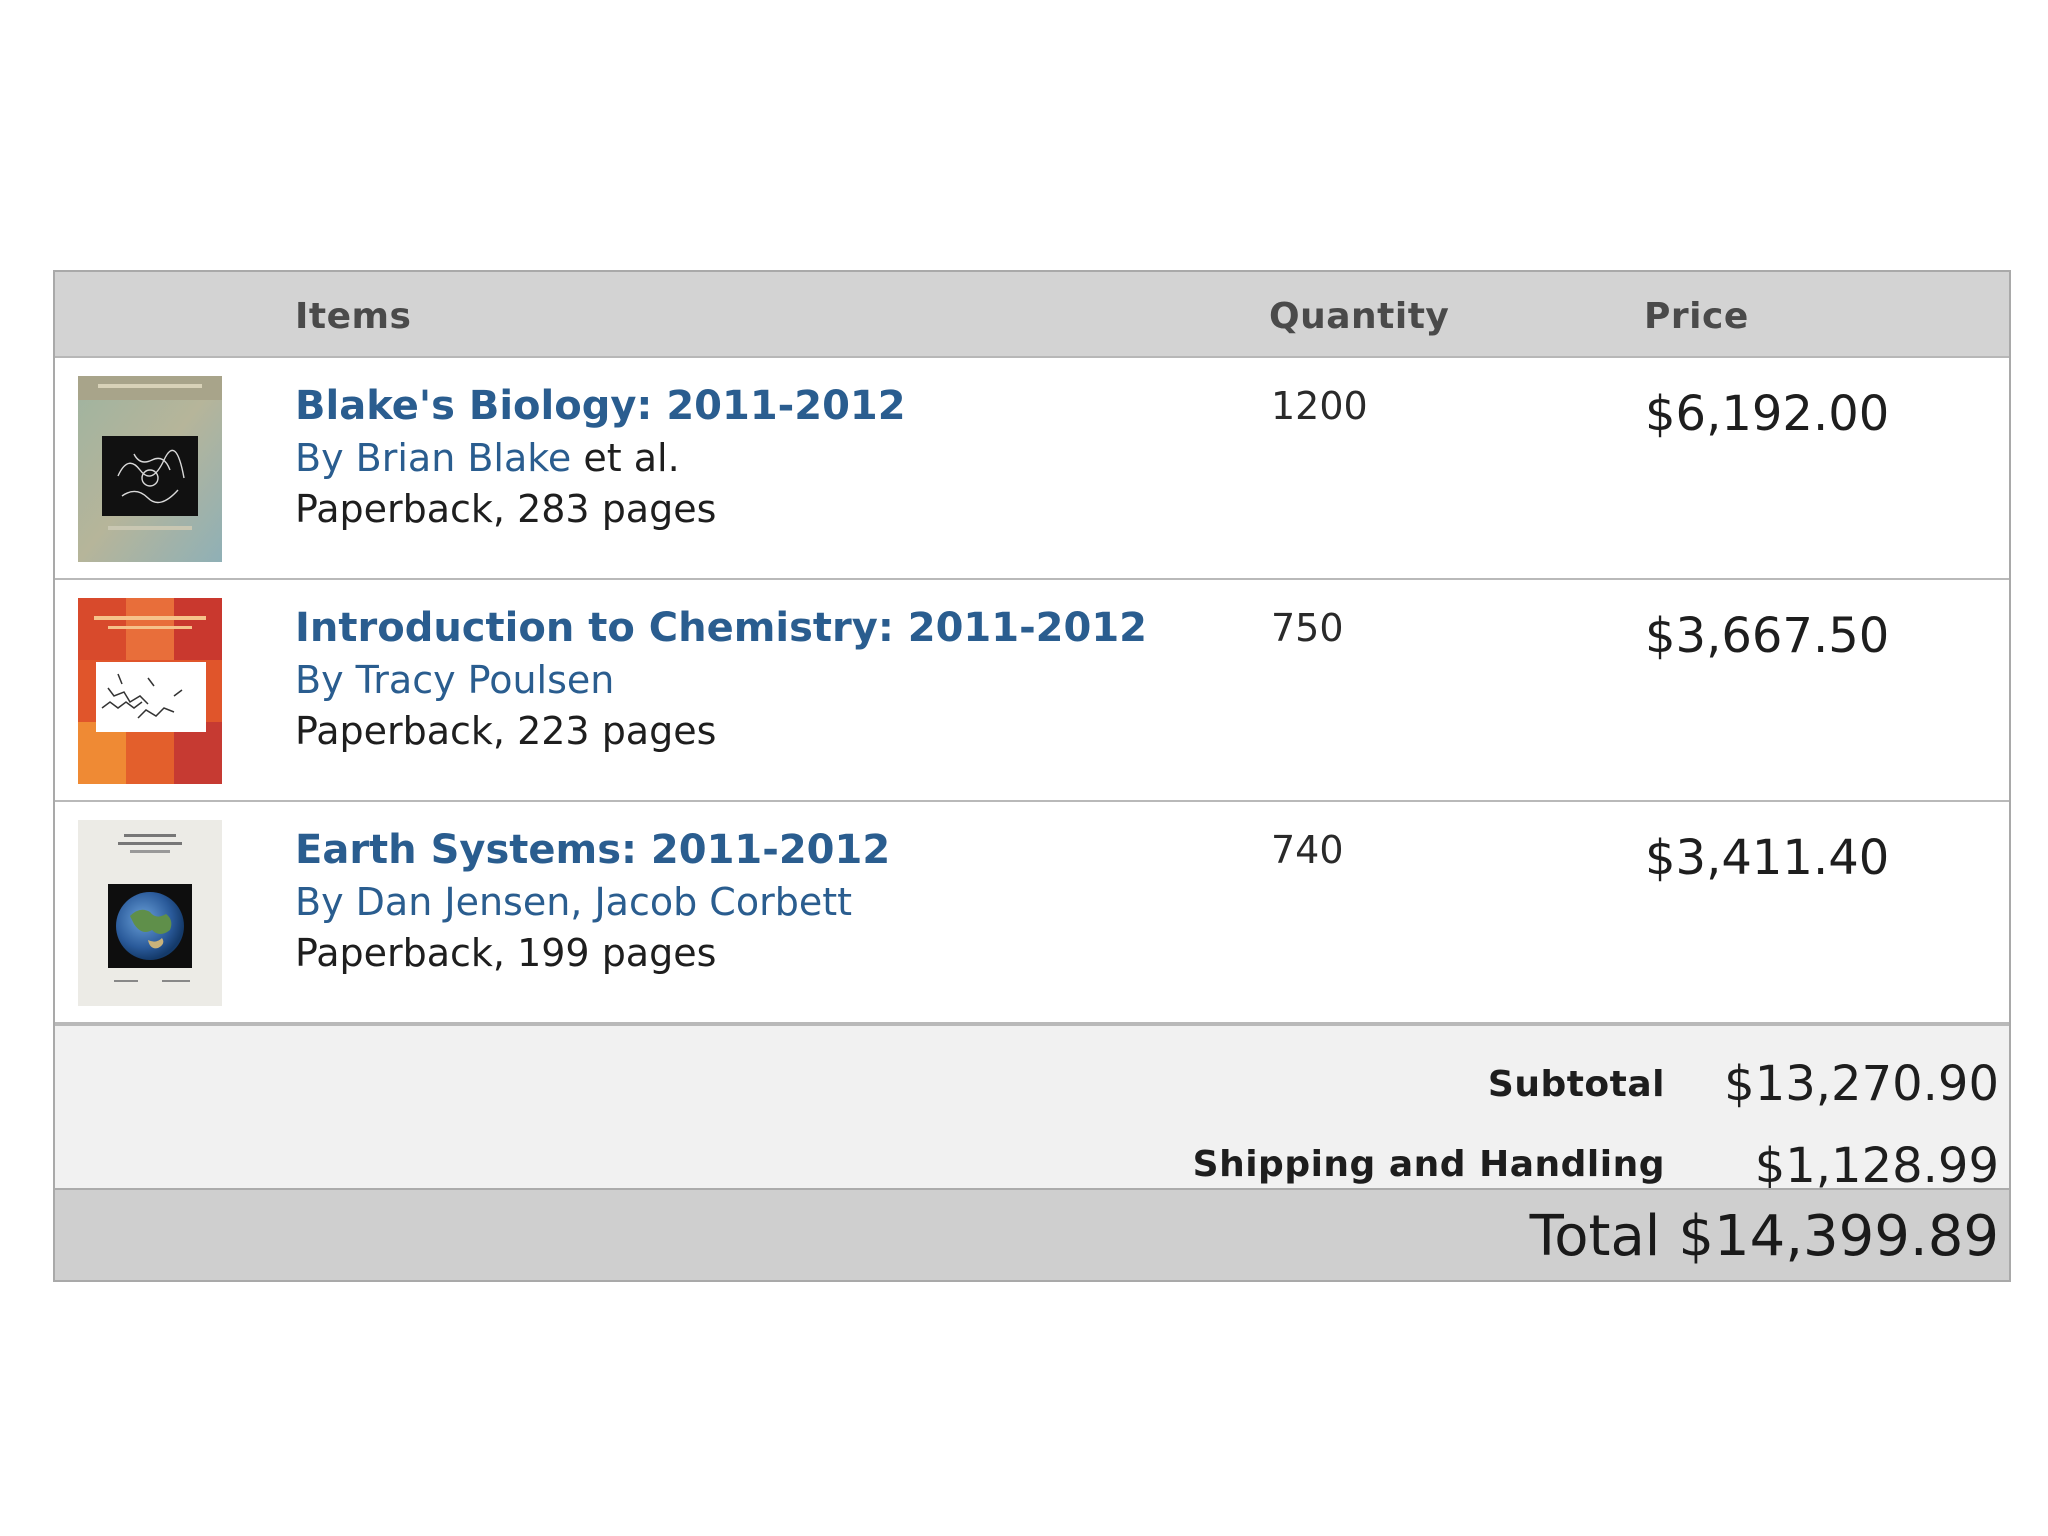 The height and width of the screenshot is (1536, 2048). Describe the element at coordinates (1032, 315) in the screenshot. I see `table-header: Items Quantity Price` at that location.